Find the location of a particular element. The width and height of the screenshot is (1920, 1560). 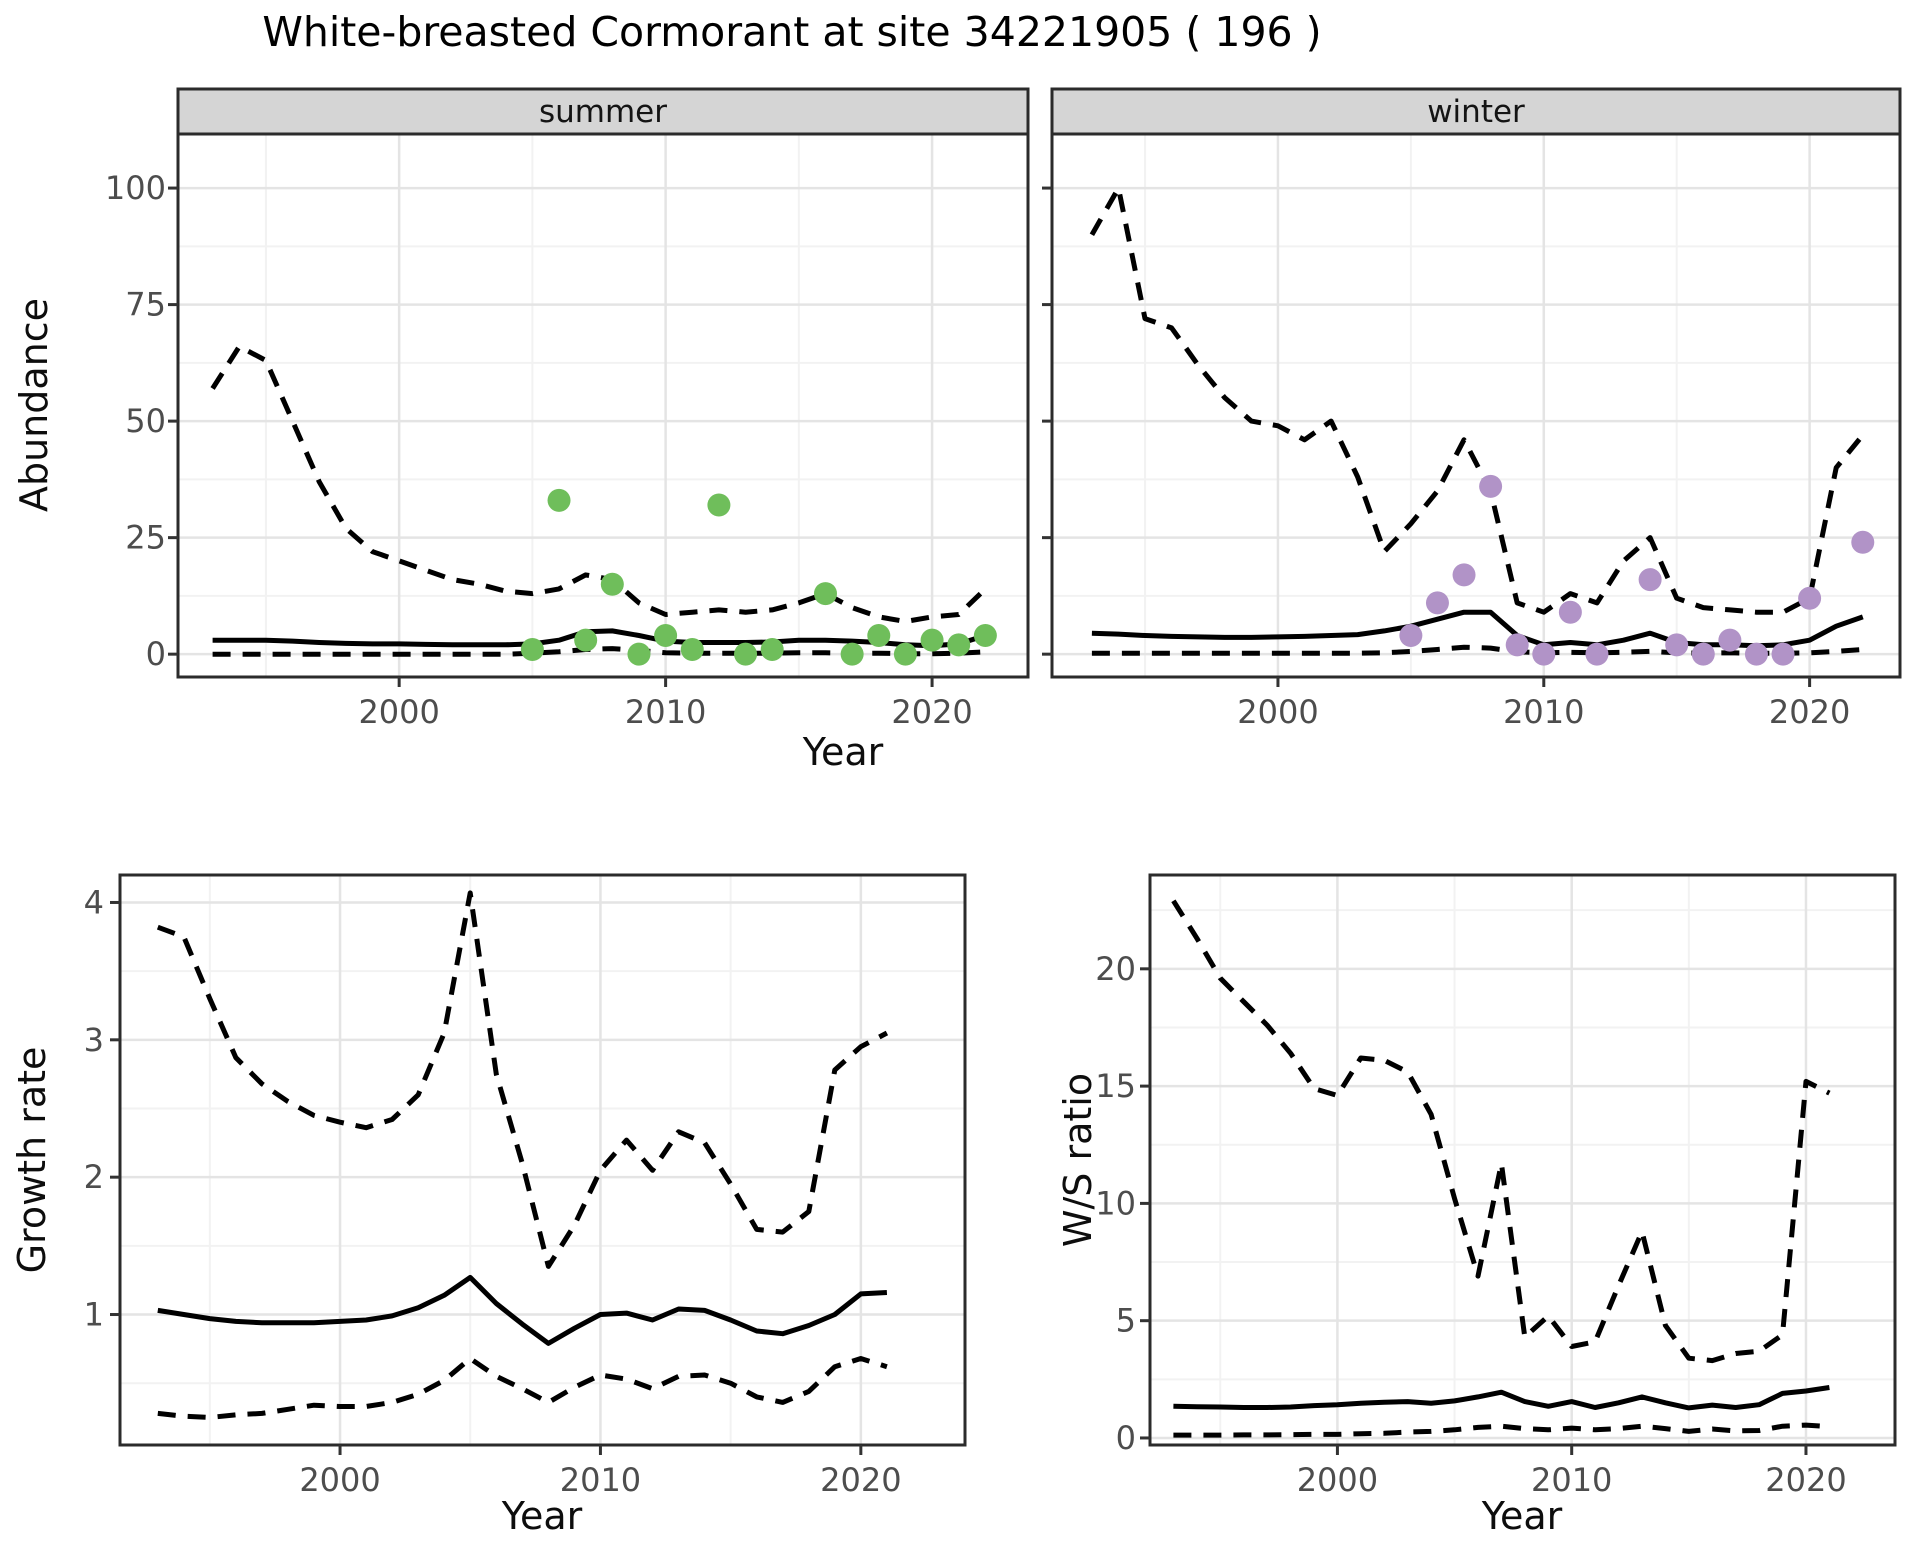

facet-strip-label-winter: winter is located at coordinates (1476, 112).